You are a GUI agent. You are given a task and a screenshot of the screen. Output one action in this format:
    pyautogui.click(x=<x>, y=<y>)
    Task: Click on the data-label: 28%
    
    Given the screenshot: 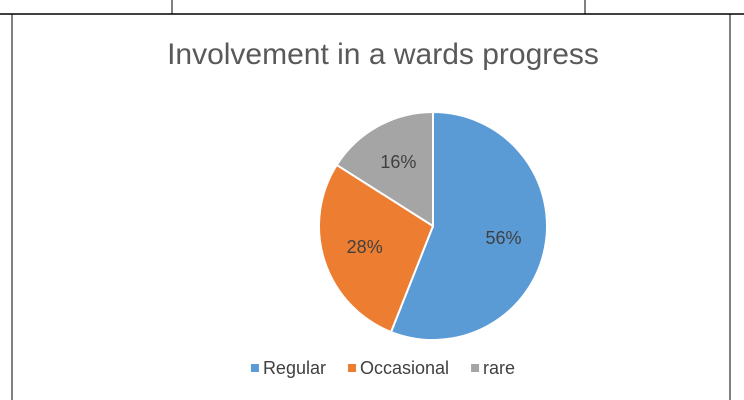 What is the action you would take?
    pyautogui.click(x=365, y=247)
    